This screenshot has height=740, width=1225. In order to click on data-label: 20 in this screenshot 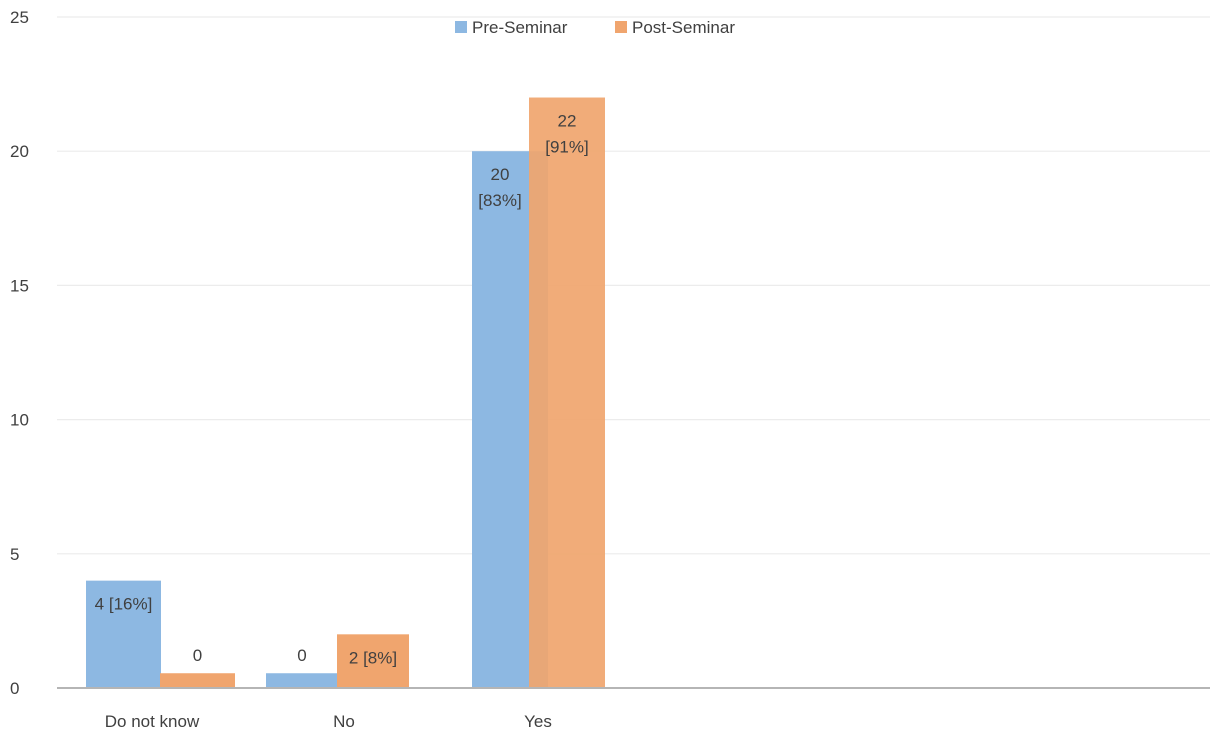, I will do `click(500, 174)`.